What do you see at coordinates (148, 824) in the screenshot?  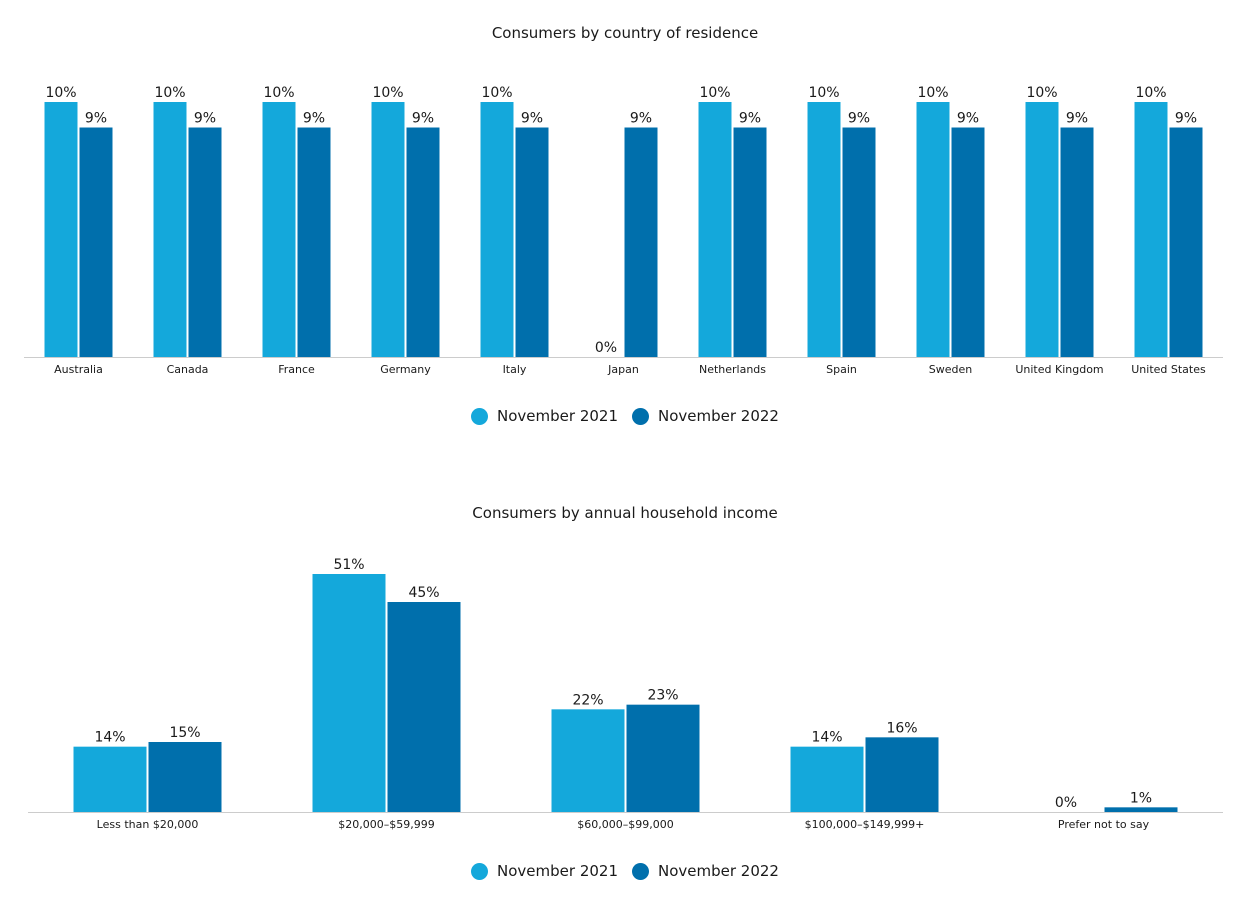 I see `x-tick-label: Less than $20,000` at bounding box center [148, 824].